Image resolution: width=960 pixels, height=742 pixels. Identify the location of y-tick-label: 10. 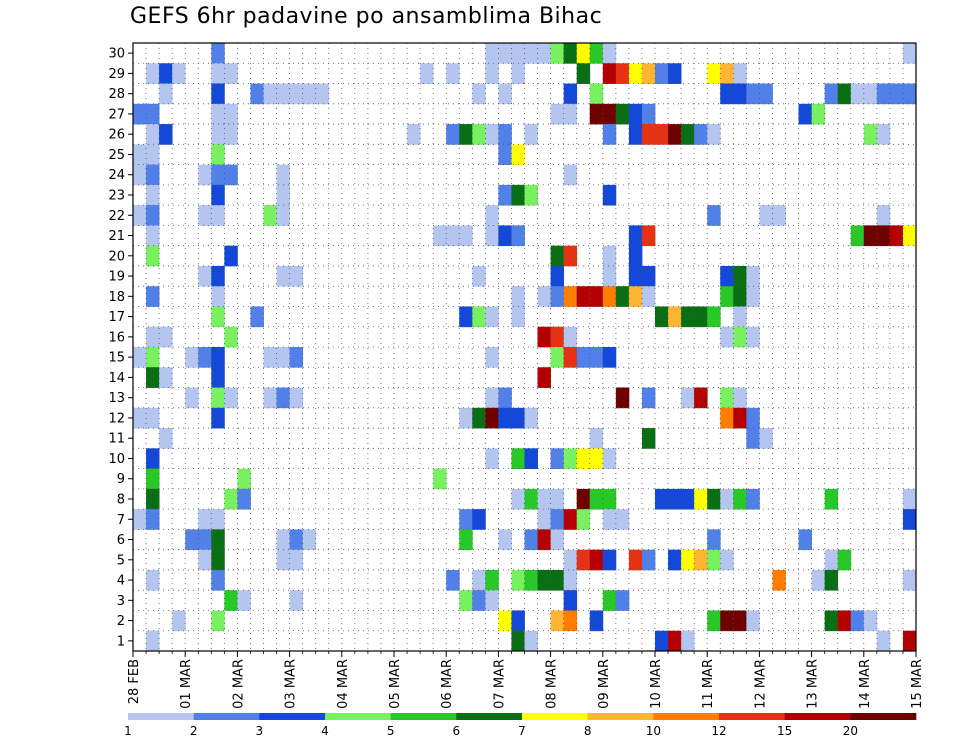
(116, 459).